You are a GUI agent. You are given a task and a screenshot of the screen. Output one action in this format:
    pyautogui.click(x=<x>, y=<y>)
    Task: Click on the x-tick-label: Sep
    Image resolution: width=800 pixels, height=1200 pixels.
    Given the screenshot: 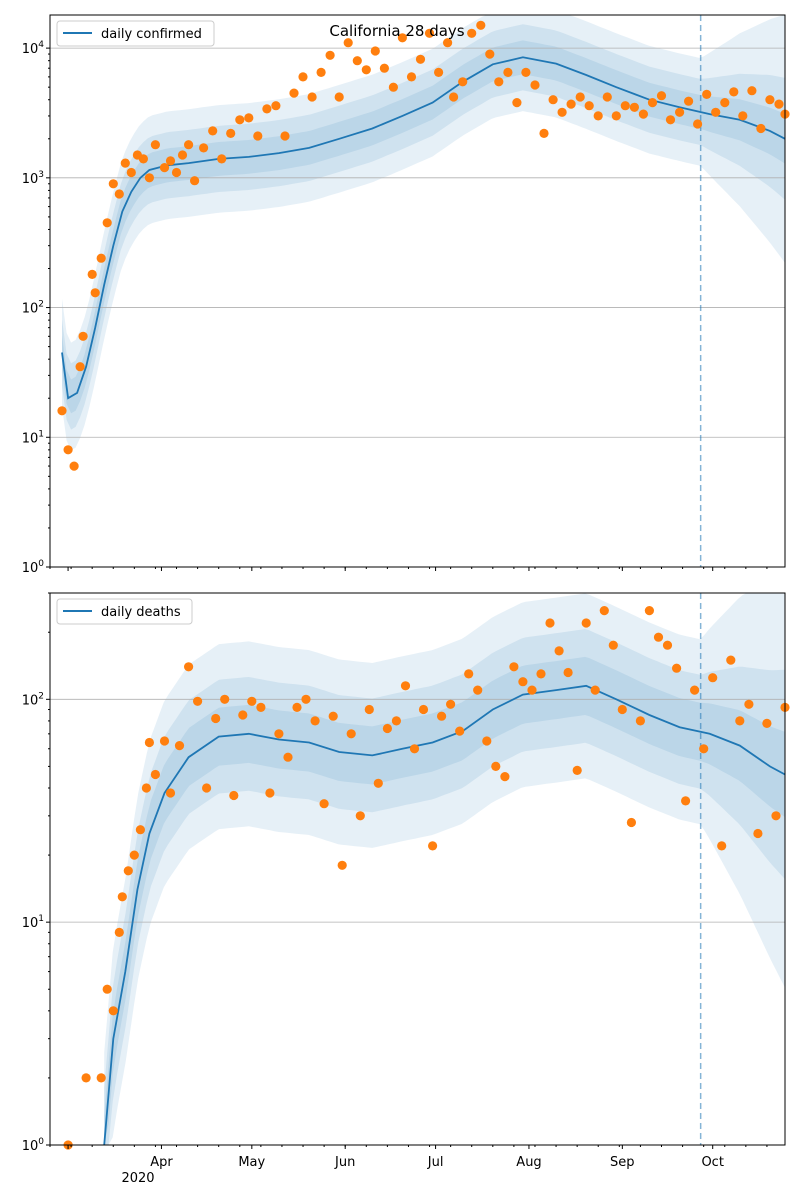 What is the action you would take?
    pyautogui.click(x=622, y=1162)
    